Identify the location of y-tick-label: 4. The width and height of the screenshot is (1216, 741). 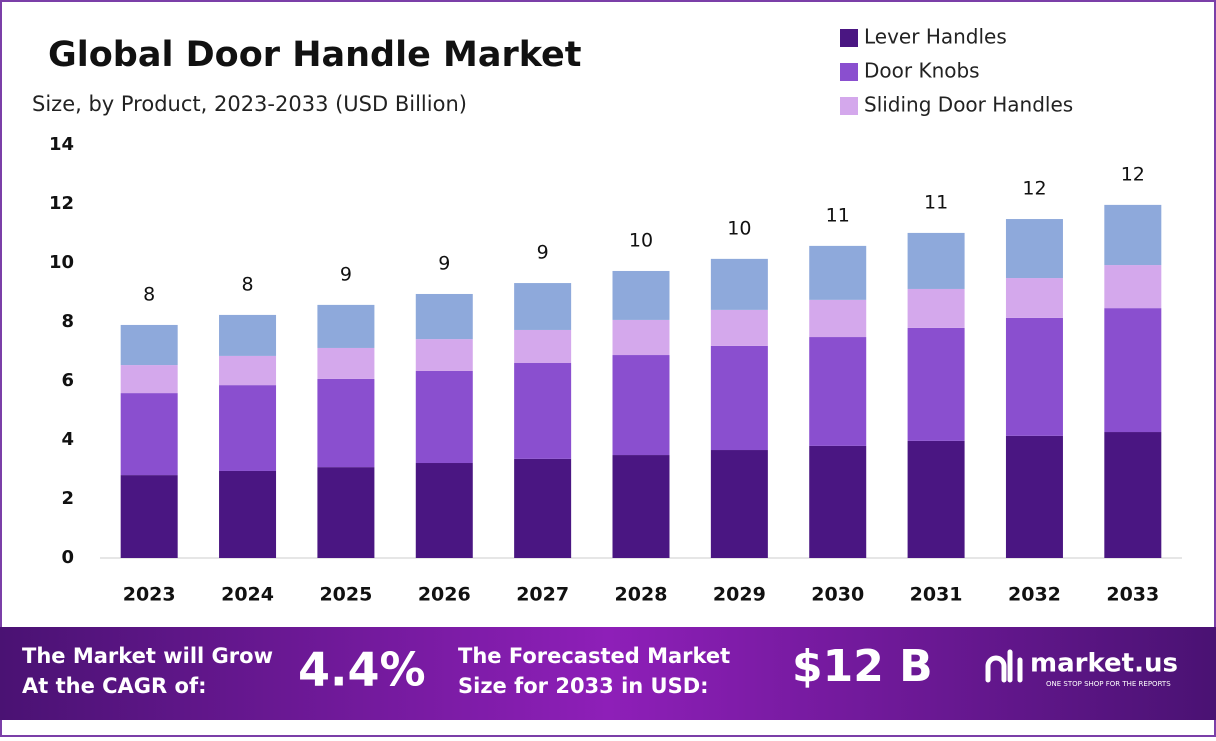
(67, 439).